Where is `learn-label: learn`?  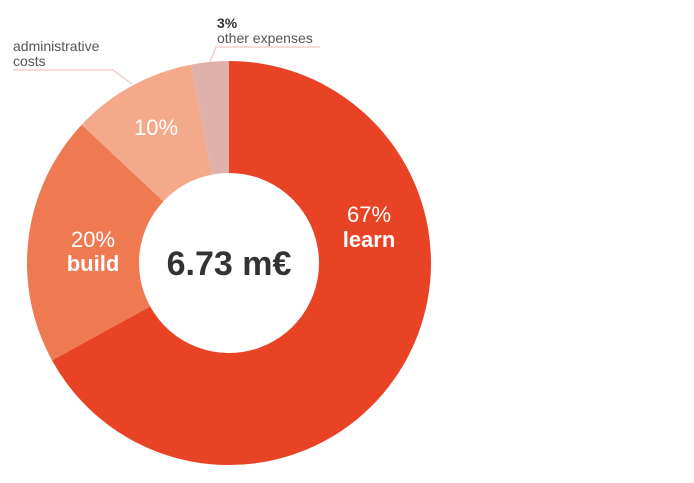 learn-label: learn is located at coordinates (369, 239).